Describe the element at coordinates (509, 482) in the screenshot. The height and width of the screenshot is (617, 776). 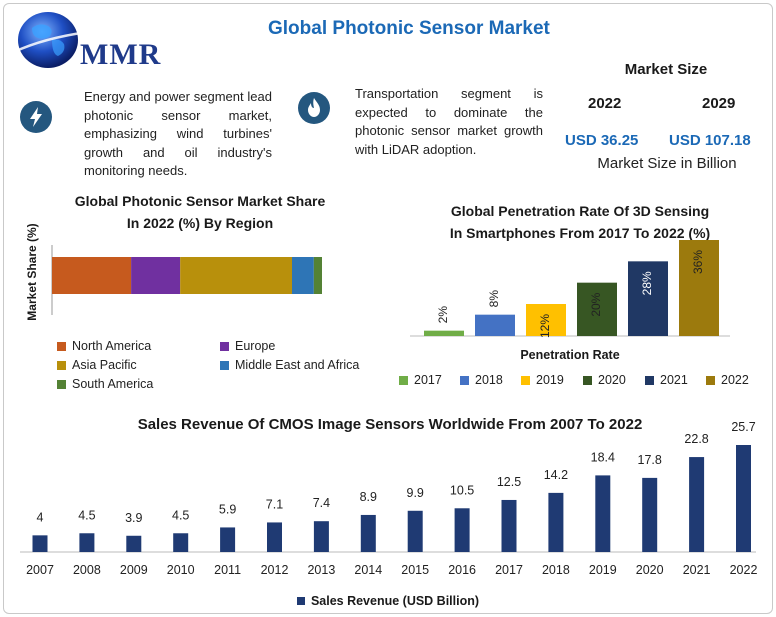
I see `cmos-data-label: 12.5` at that location.